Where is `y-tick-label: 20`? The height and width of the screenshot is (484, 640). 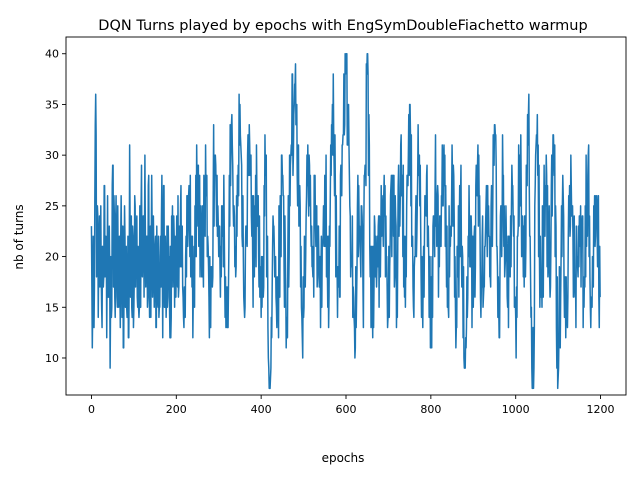 y-tick-label: 20 is located at coordinates (52, 257).